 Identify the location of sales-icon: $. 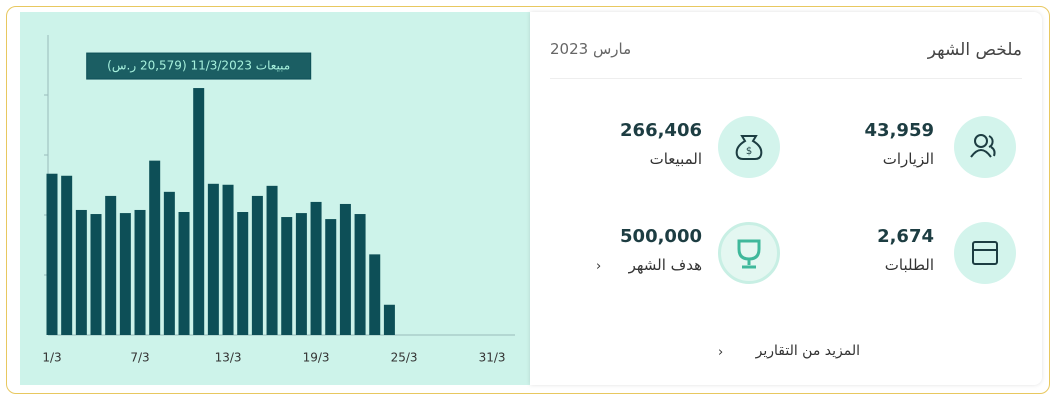
(749, 147).